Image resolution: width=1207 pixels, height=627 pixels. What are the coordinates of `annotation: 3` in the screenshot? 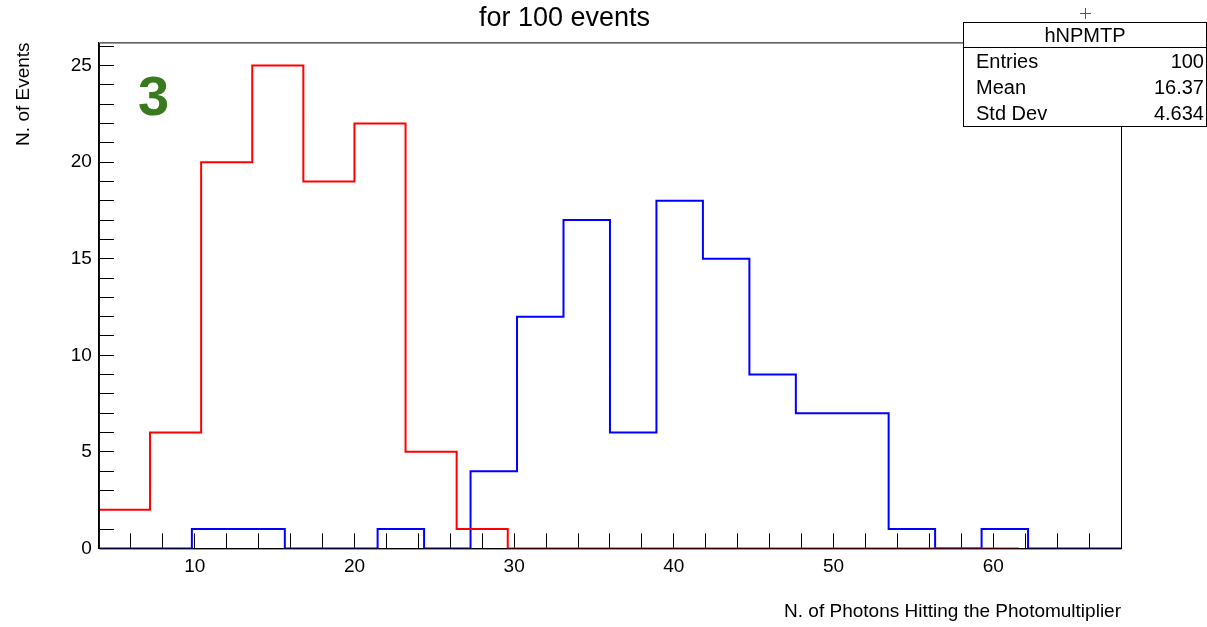 It's located at (154, 95).